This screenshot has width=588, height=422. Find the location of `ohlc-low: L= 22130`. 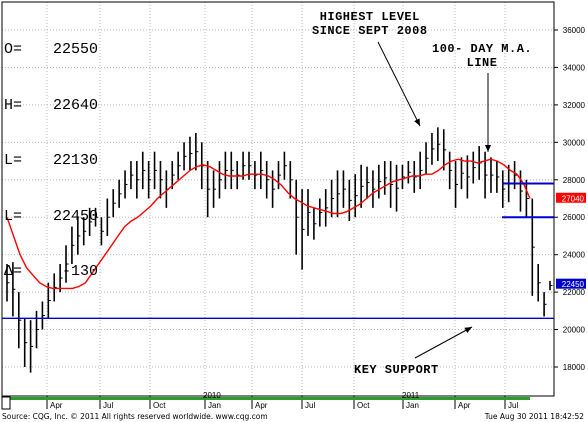

ohlc-low: L= 22130 is located at coordinates (51, 161).